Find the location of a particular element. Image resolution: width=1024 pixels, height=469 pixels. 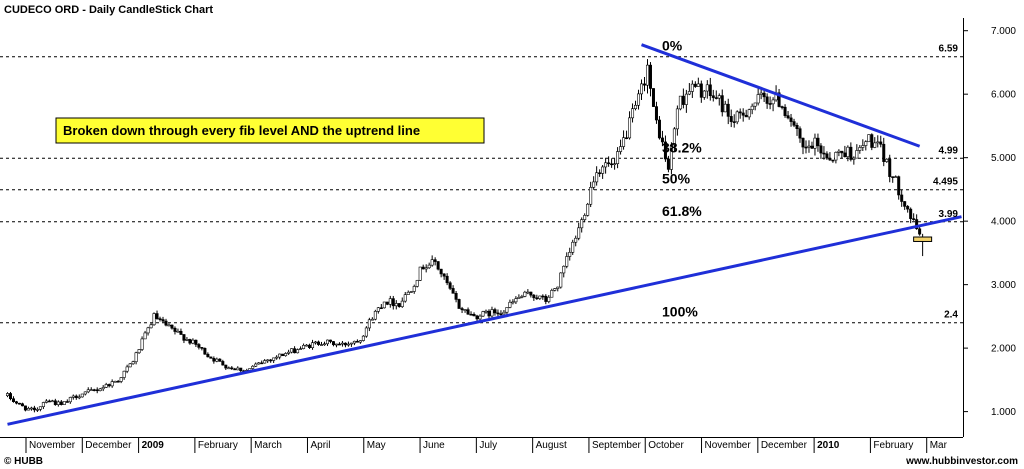

chart-title: CUDECO ORD - Daily CandleStick Chart is located at coordinates (108, 10).